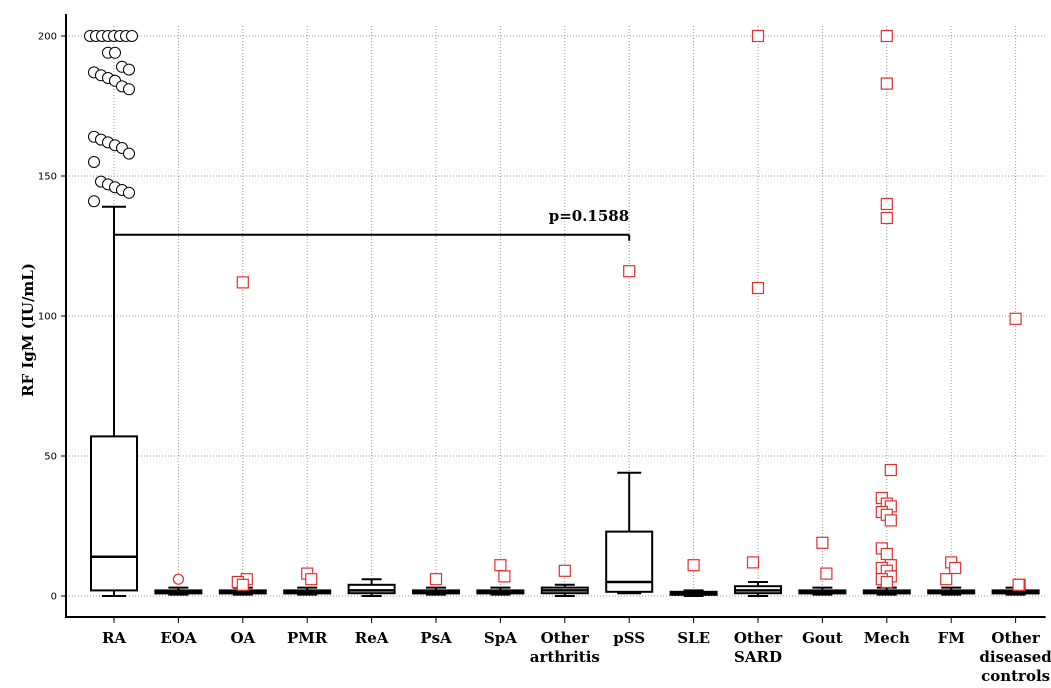  Describe the element at coordinates (178, 638) in the screenshot. I see `x-category-label: EOA` at that location.